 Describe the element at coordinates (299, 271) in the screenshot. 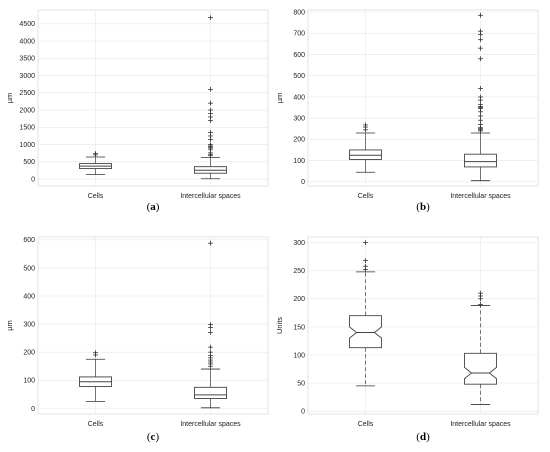

I see `y-tick-label: 250` at that location.